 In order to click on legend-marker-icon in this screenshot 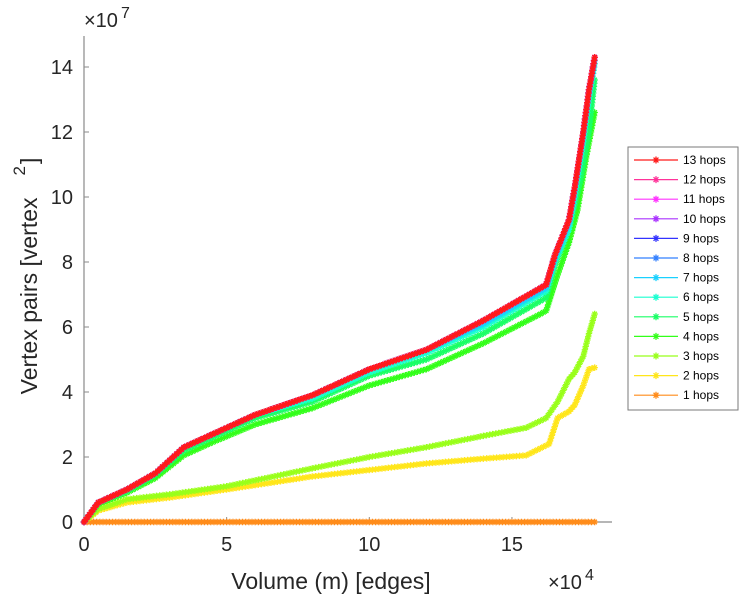, I will do `click(656, 317)`.